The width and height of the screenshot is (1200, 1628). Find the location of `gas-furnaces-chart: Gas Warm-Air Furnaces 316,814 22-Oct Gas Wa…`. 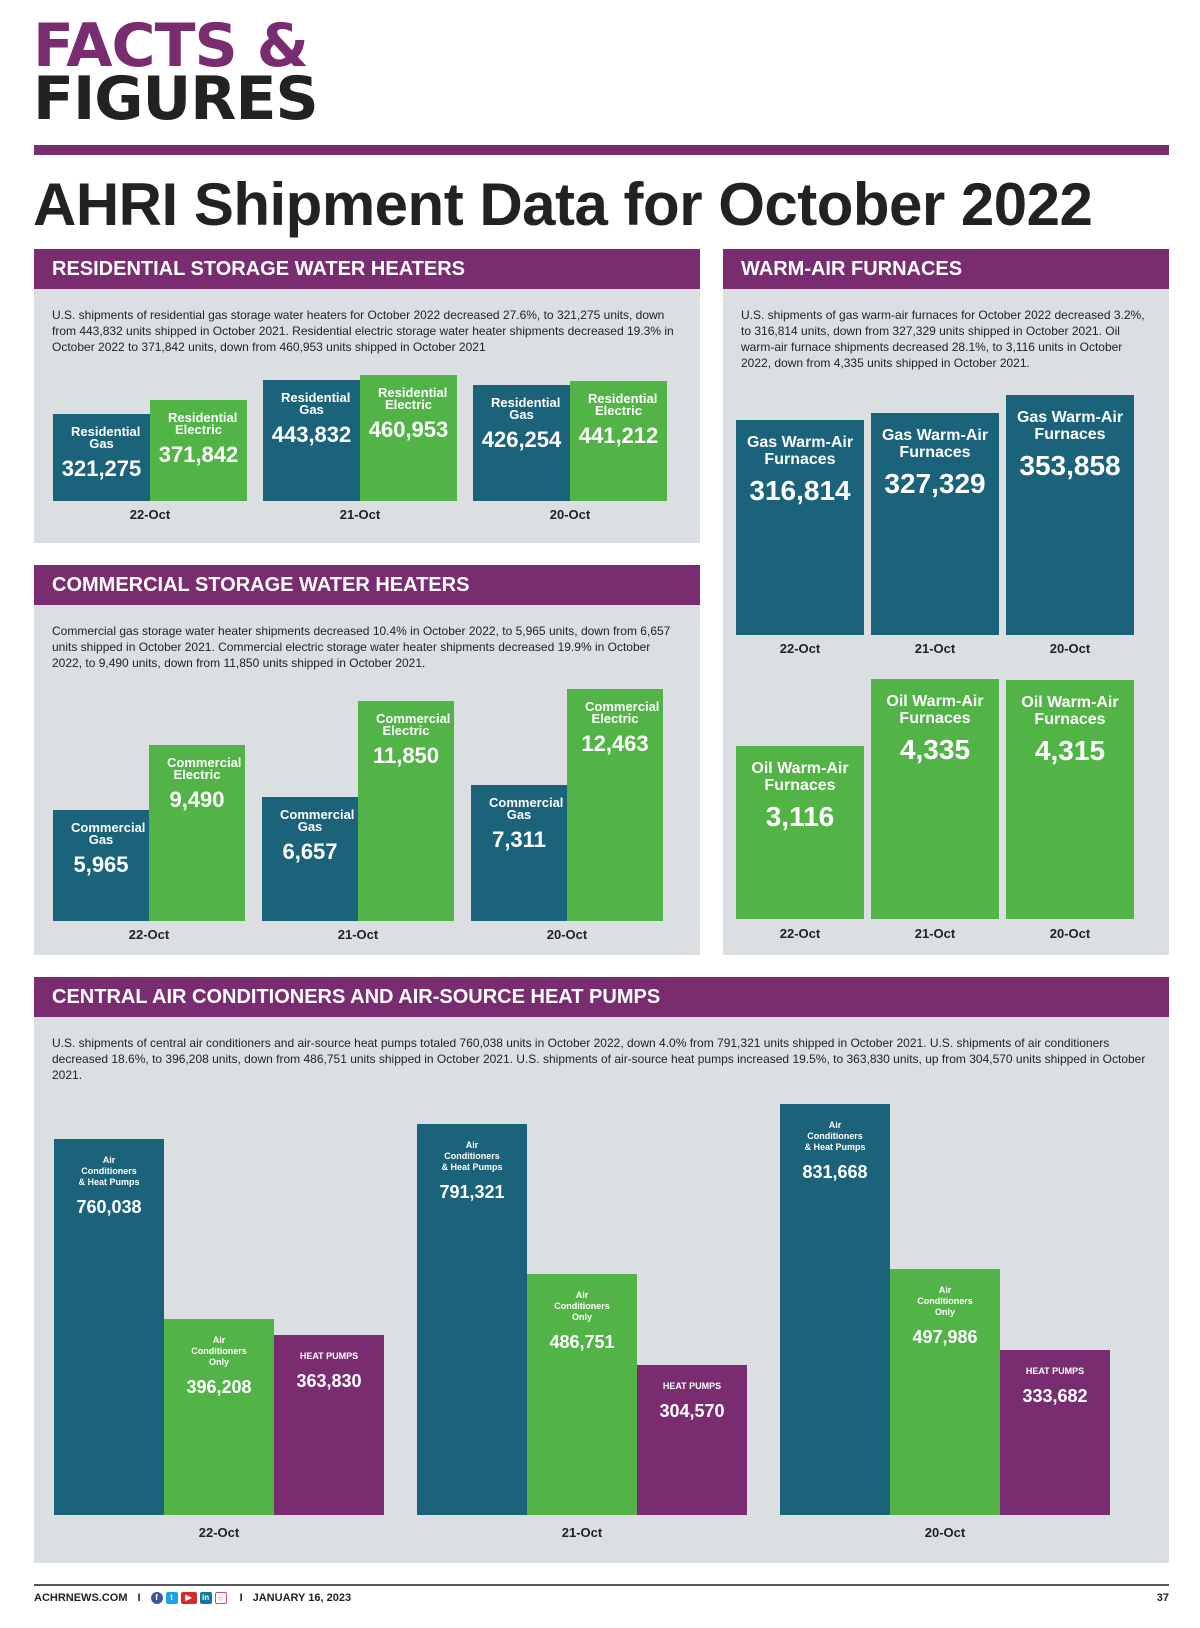

gas-furnaces-chart: Gas Warm-Air Furnaces 316,814 22-Oct Gas Wa… is located at coordinates (946, 527).